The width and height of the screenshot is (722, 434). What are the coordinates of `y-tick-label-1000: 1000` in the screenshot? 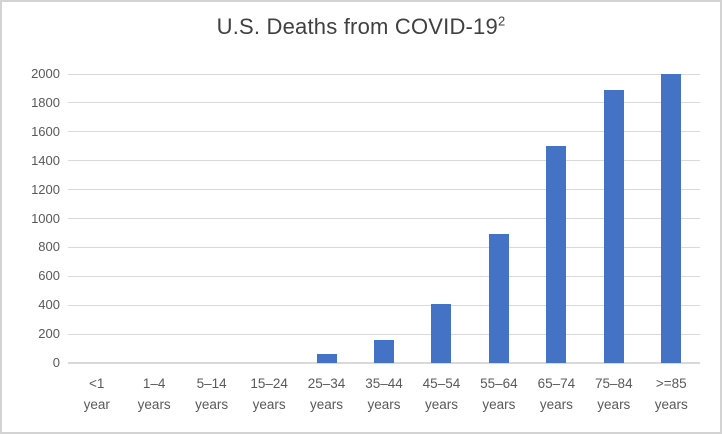 It's located at (45, 218).